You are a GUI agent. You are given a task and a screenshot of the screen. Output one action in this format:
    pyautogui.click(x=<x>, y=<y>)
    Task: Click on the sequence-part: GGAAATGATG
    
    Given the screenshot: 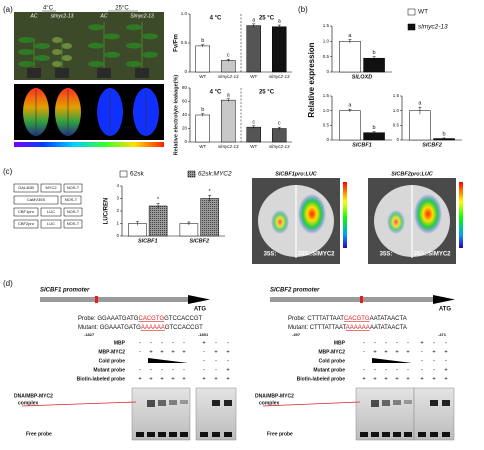 What is the action you would take?
    pyautogui.click(x=117, y=319)
    